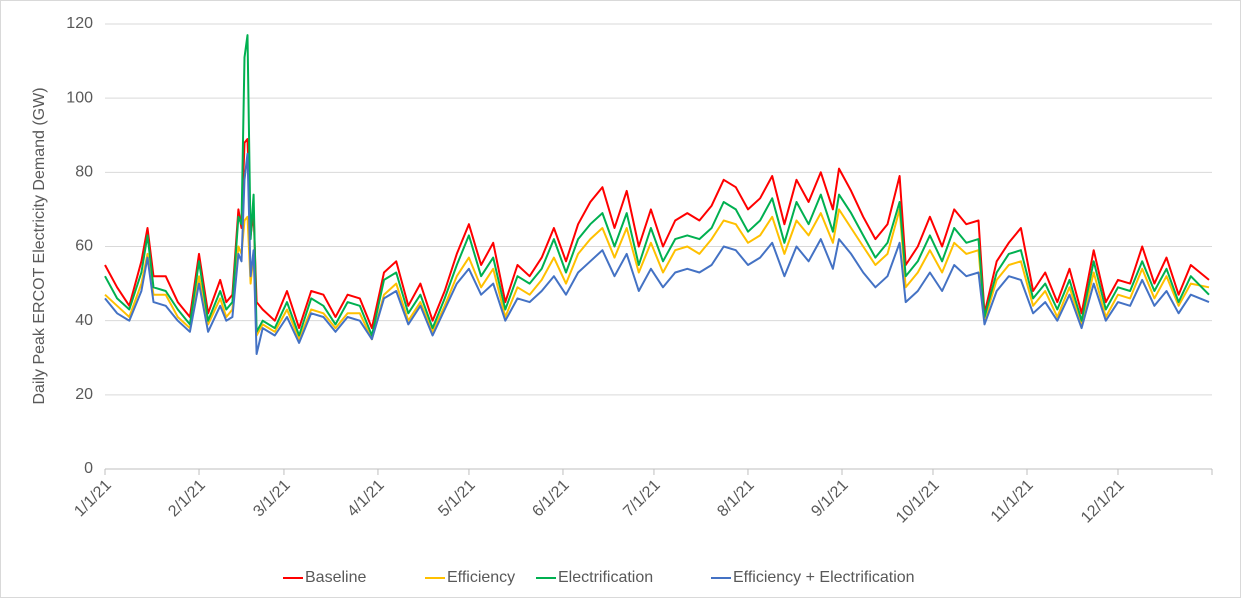 This screenshot has width=1241, height=598. What do you see at coordinates (88, 468) in the screenshot?
I see `y-tick-label: 0` at bounding box center [88, 468].